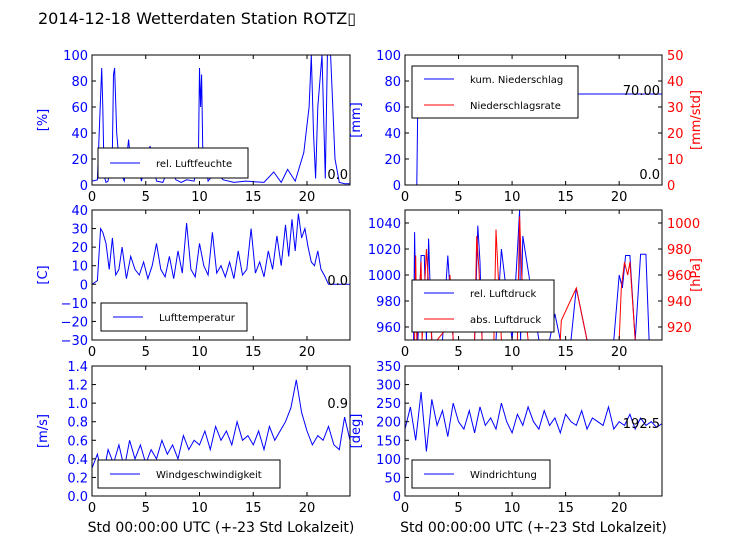 Image resolution: width=736 pixels, height=552 pixels. I want to click on winddirection-ytick-label: 250, so click(388, 404).